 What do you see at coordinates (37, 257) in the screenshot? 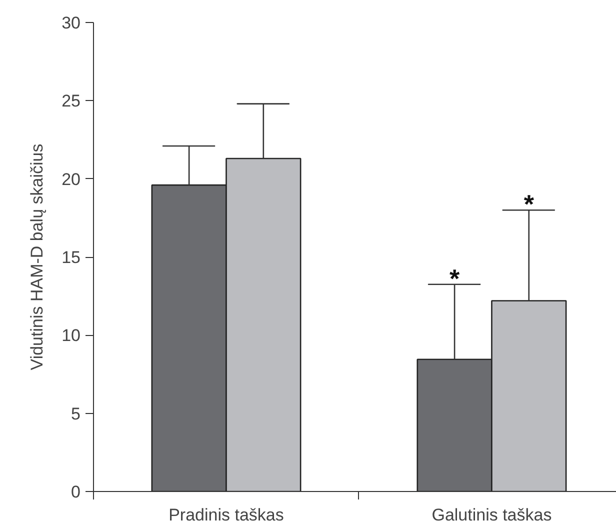
I see `y-axis-title: Vidutinis HAM-D balų skaičius` at bounding box center [37, 257].